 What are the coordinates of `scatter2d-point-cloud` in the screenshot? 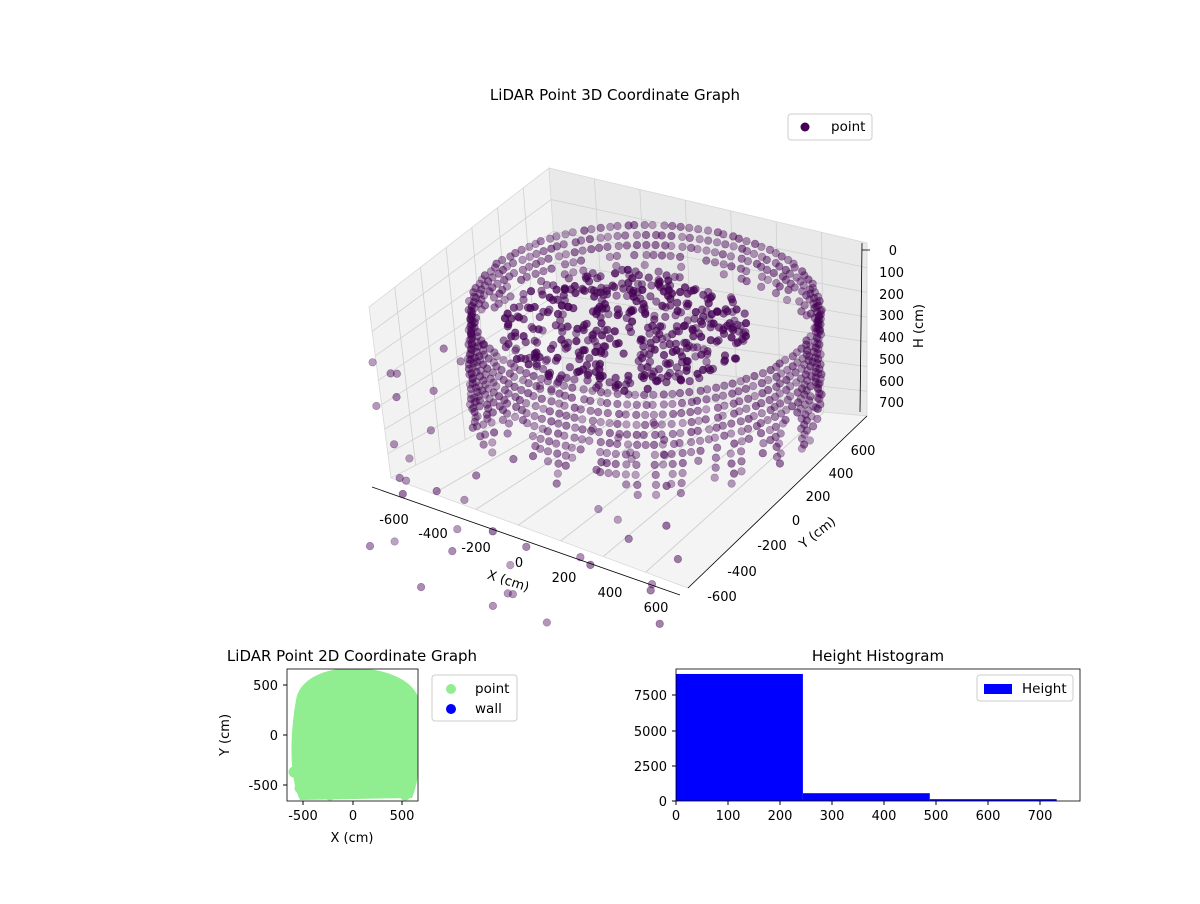 It's located at (354, 734).